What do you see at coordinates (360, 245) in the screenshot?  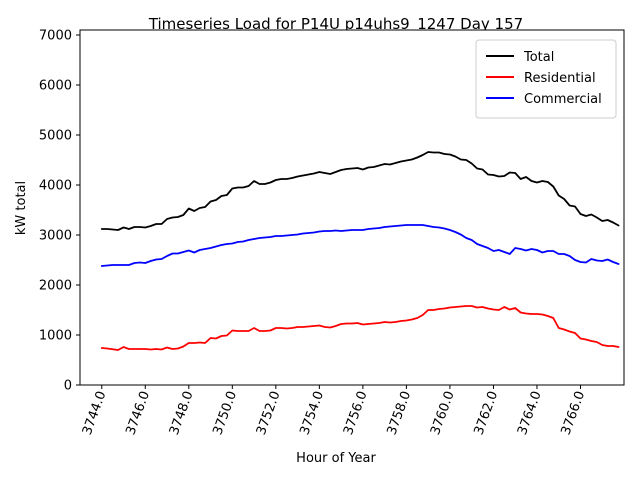 I see `series-line-commercial` at bounding box center [360, 245].